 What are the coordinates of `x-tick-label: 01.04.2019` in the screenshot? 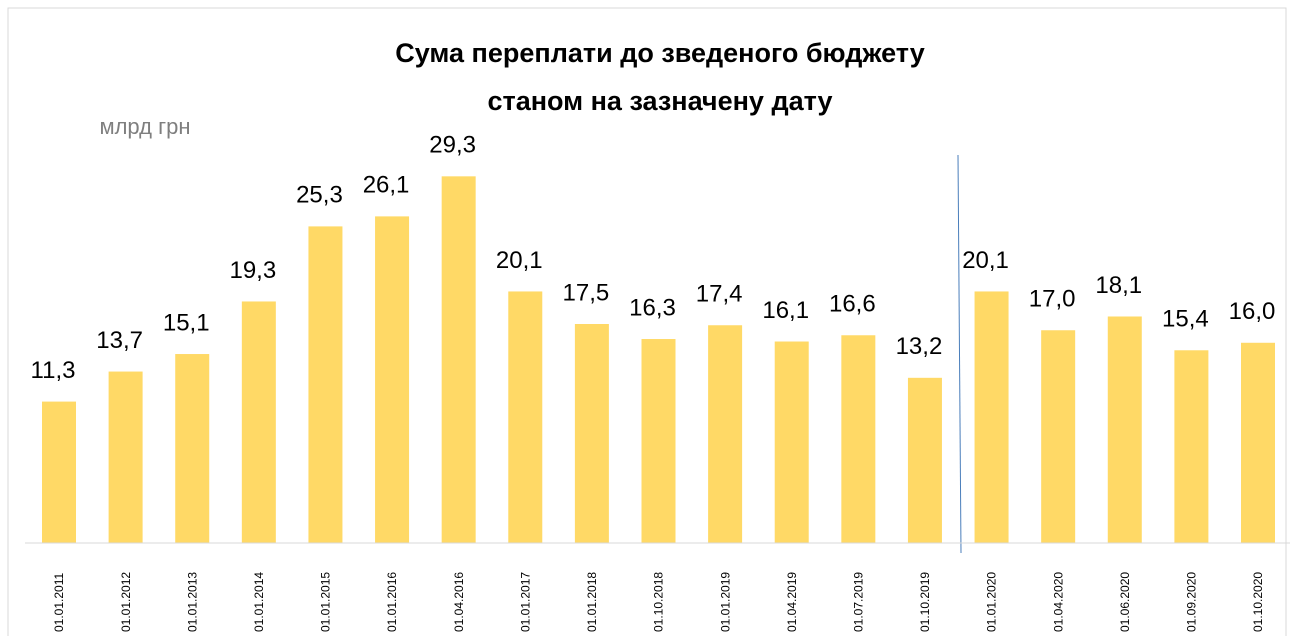 It's located at (792, 602).